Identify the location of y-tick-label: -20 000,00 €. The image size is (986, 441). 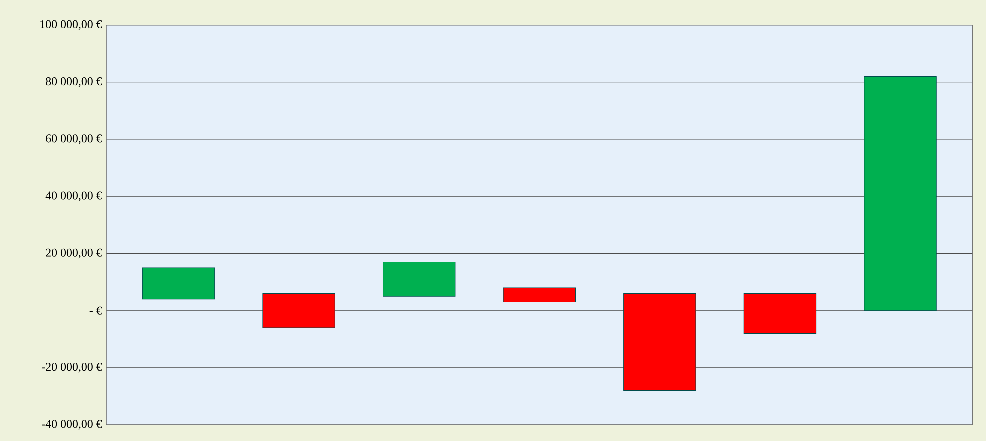
(72, 368).